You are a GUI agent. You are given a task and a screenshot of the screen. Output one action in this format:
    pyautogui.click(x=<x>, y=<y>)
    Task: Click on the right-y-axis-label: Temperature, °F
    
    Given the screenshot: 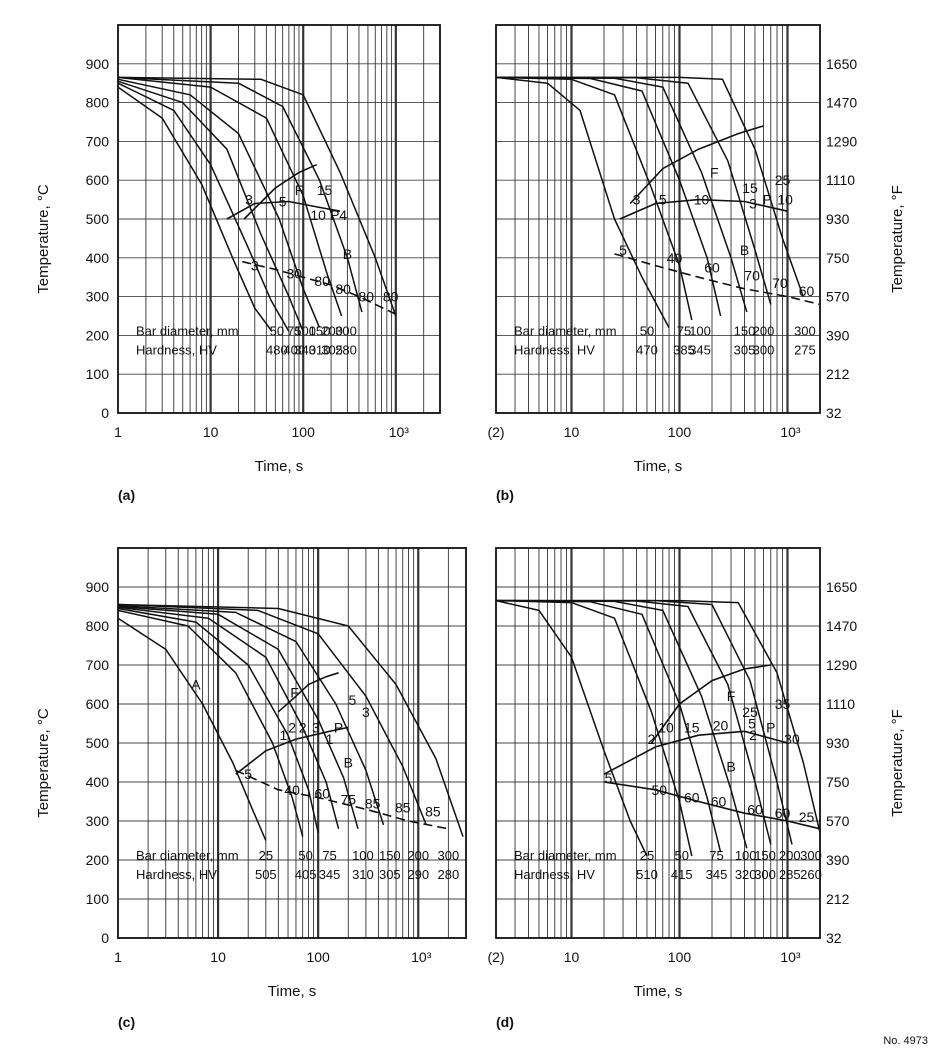 What is the action you would take?
    pyautogui.click(x=897, y=239)
    